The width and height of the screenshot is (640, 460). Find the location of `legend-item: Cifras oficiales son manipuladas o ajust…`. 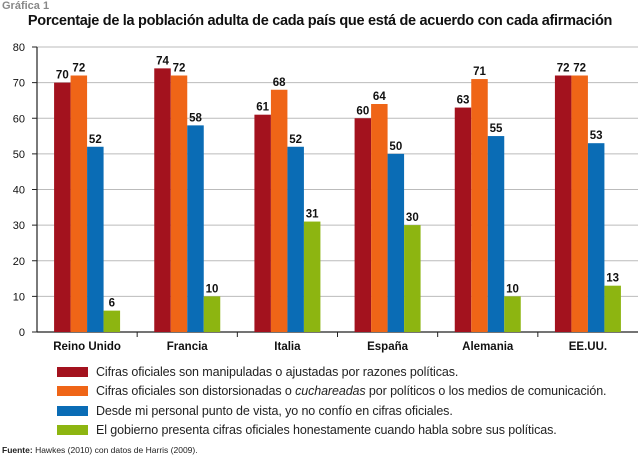

legend-item: Cifras oficiales son manipuladas o ajust… is located at coordinates (331, 372).